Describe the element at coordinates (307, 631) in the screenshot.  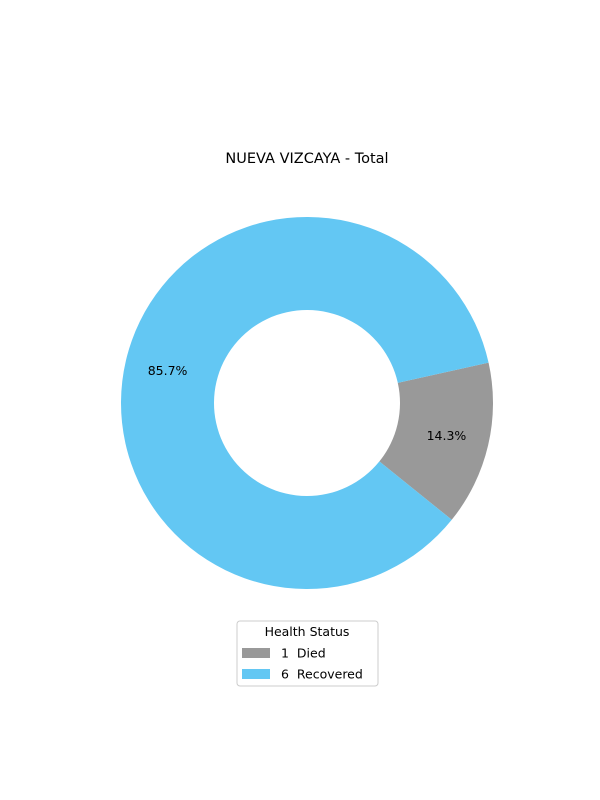
I see `legend-title: Health Status` at that location.